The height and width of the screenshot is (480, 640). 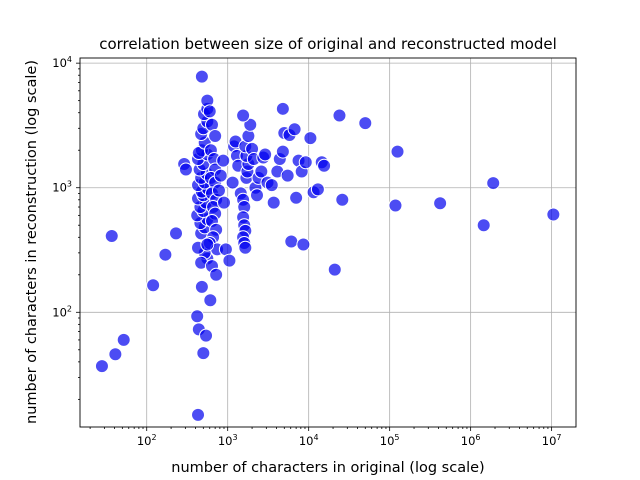 What do you see at coordinates (62, 62) in the screenshot?
I see `y-tick-label: 104` at bounding box center [62, 62].